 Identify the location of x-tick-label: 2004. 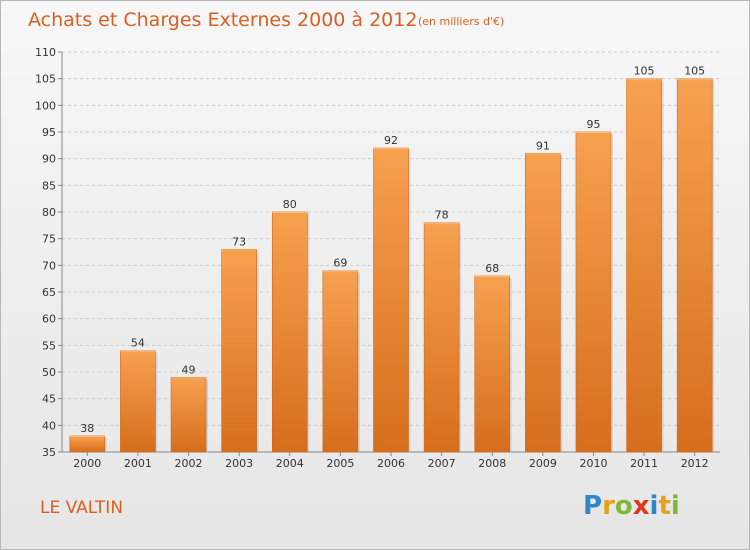
(290, 463).